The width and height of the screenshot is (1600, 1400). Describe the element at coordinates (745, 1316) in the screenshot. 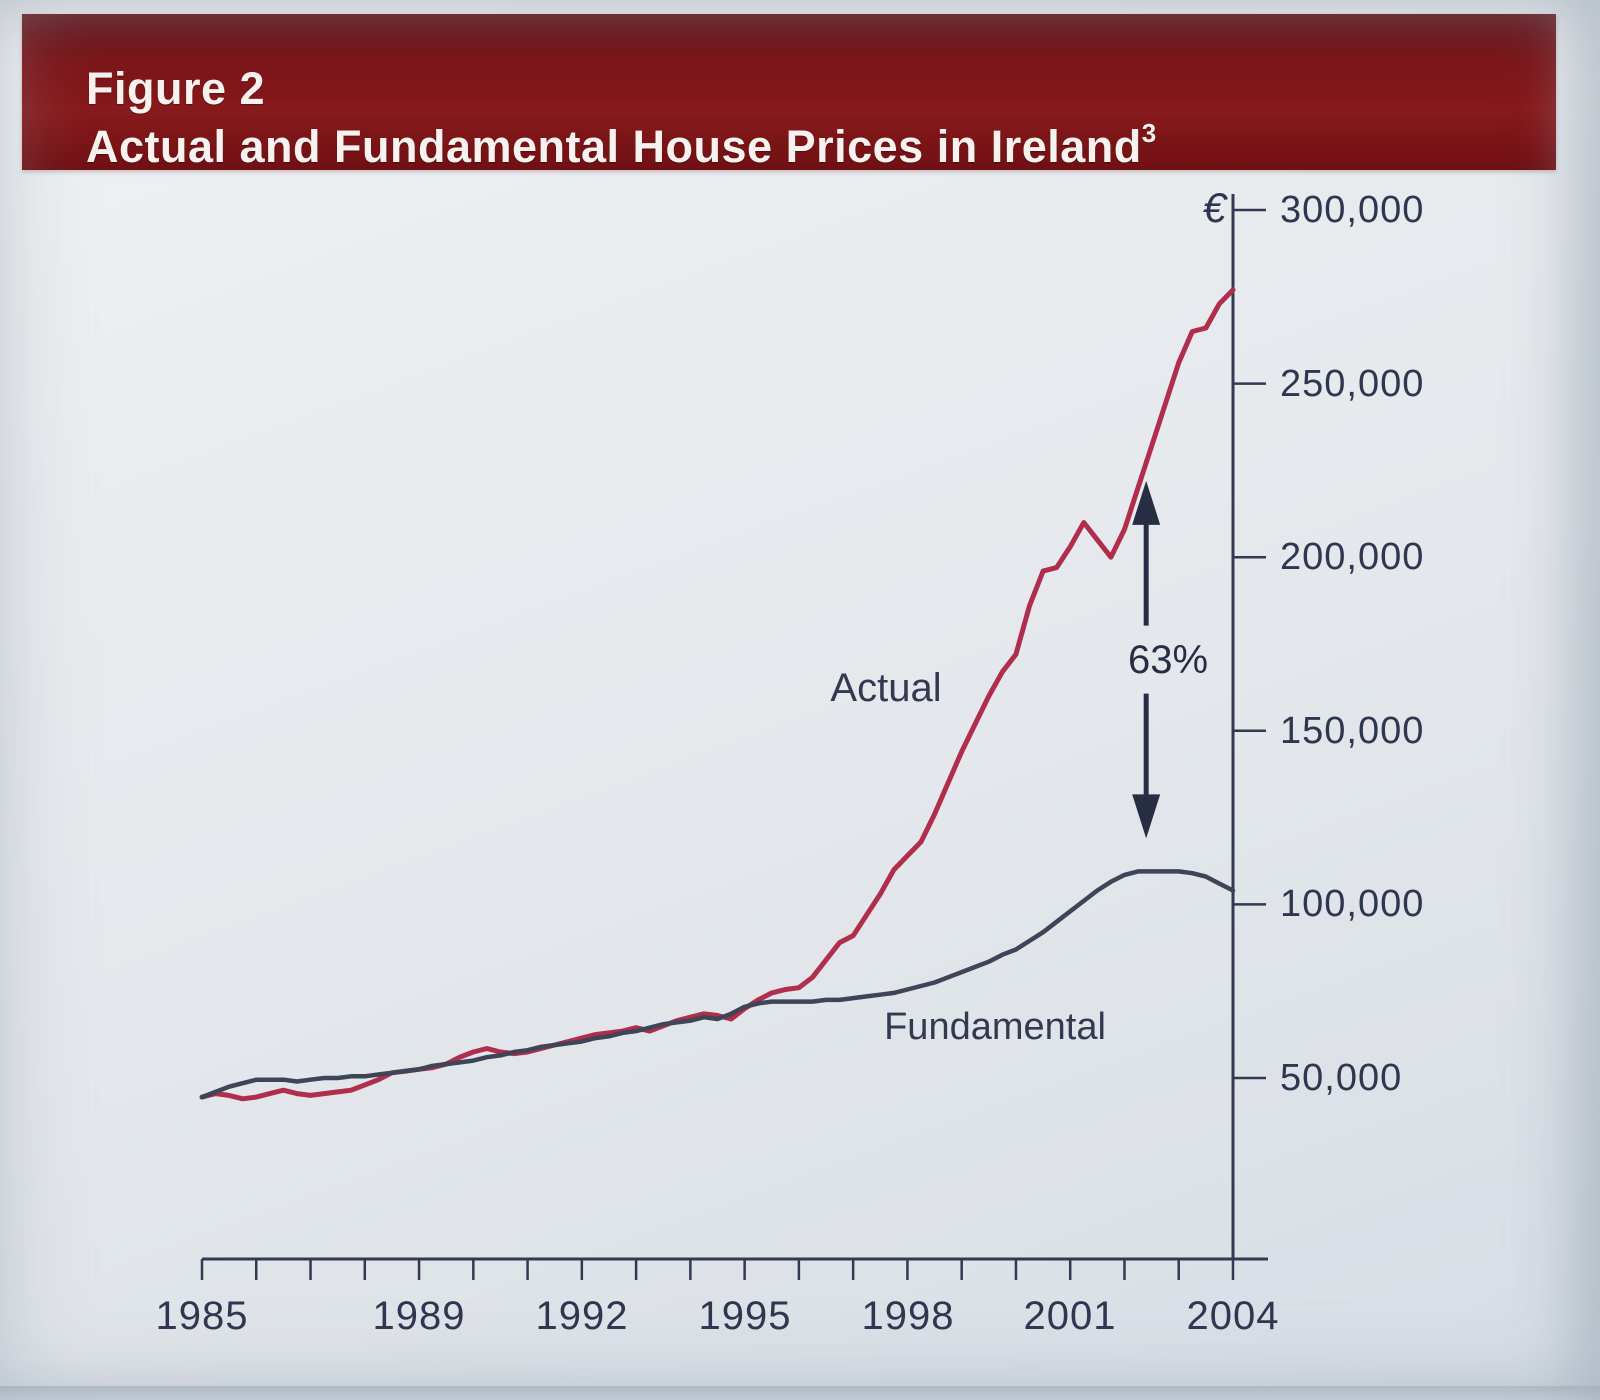

I see `x-tick-label-1995: 1995` at that location.